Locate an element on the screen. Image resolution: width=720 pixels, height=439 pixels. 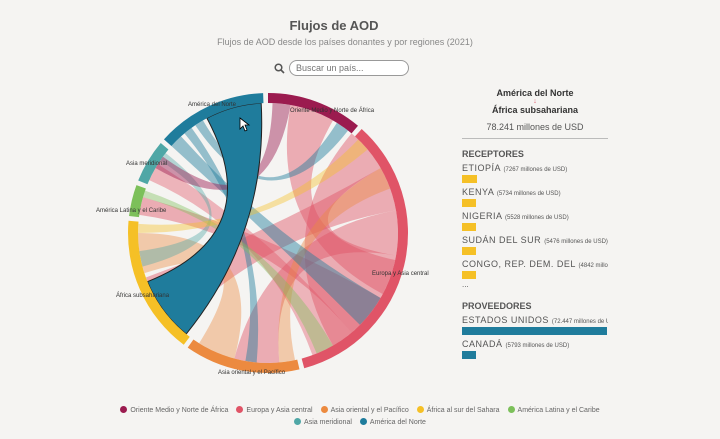
proveedores-heading: PROVEEDORES is located at coordinates (497, 306).